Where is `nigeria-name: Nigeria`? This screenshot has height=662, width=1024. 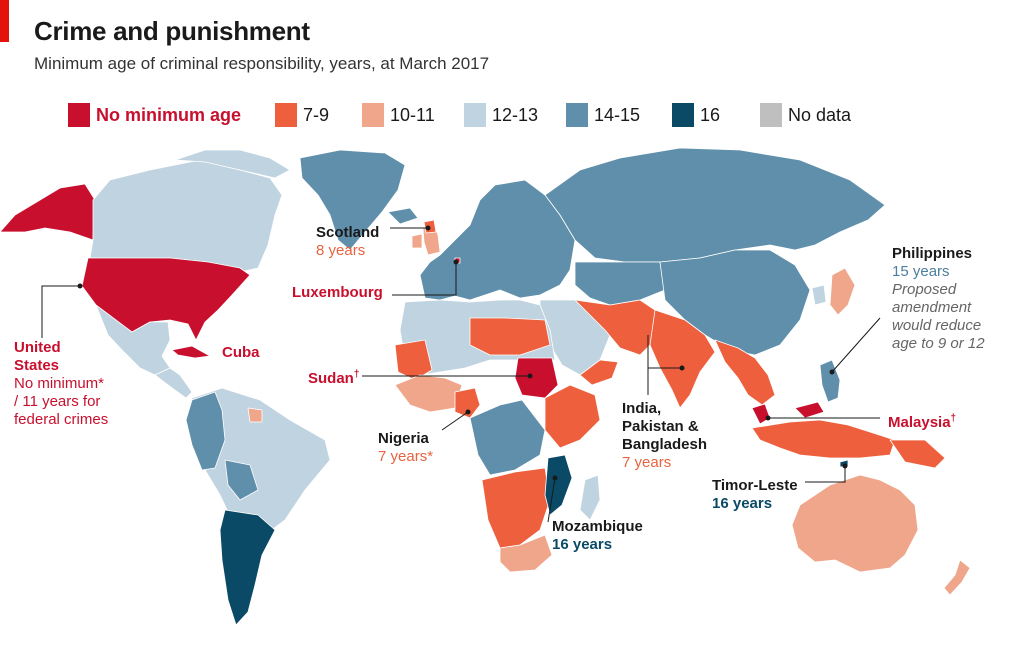 nigeria-name: Nigeria is located at coordinates (403, 438).